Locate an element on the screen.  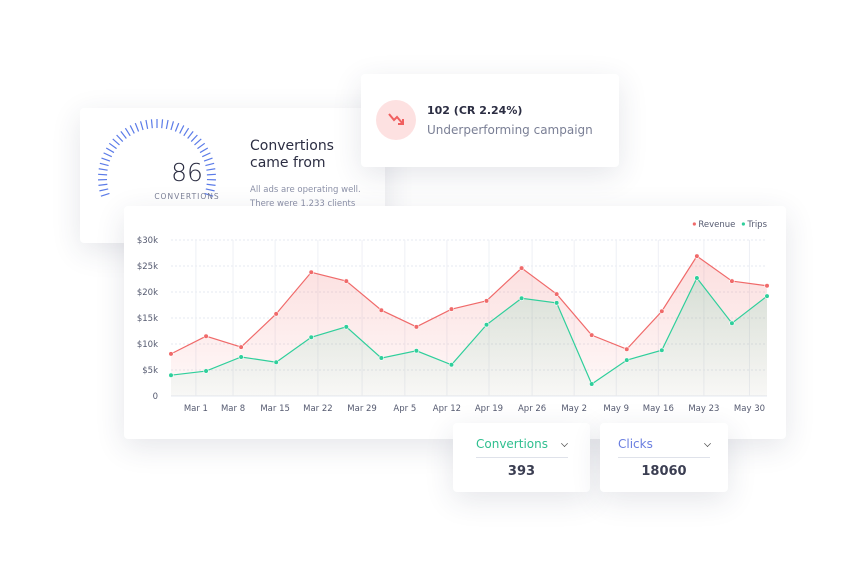
gauge is located at coordinates (157, 158).